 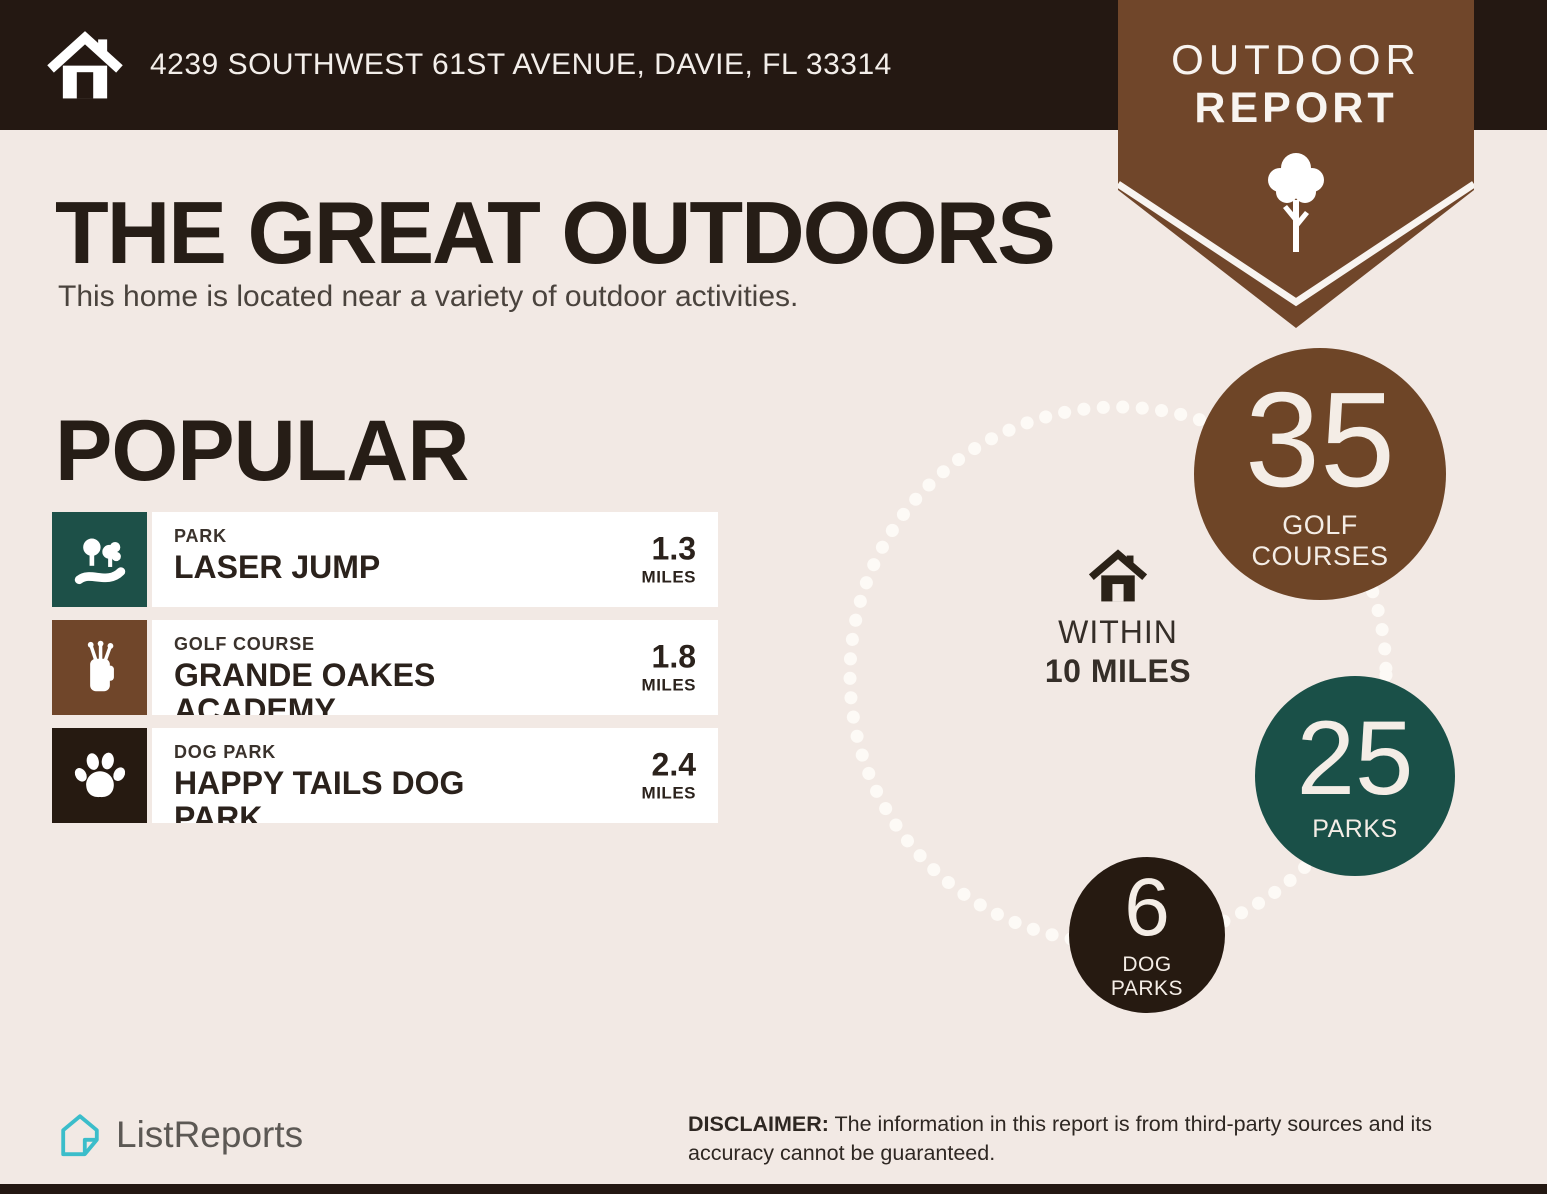 I want to click on listreports-logo-icon, so click(x=80, y=1135).